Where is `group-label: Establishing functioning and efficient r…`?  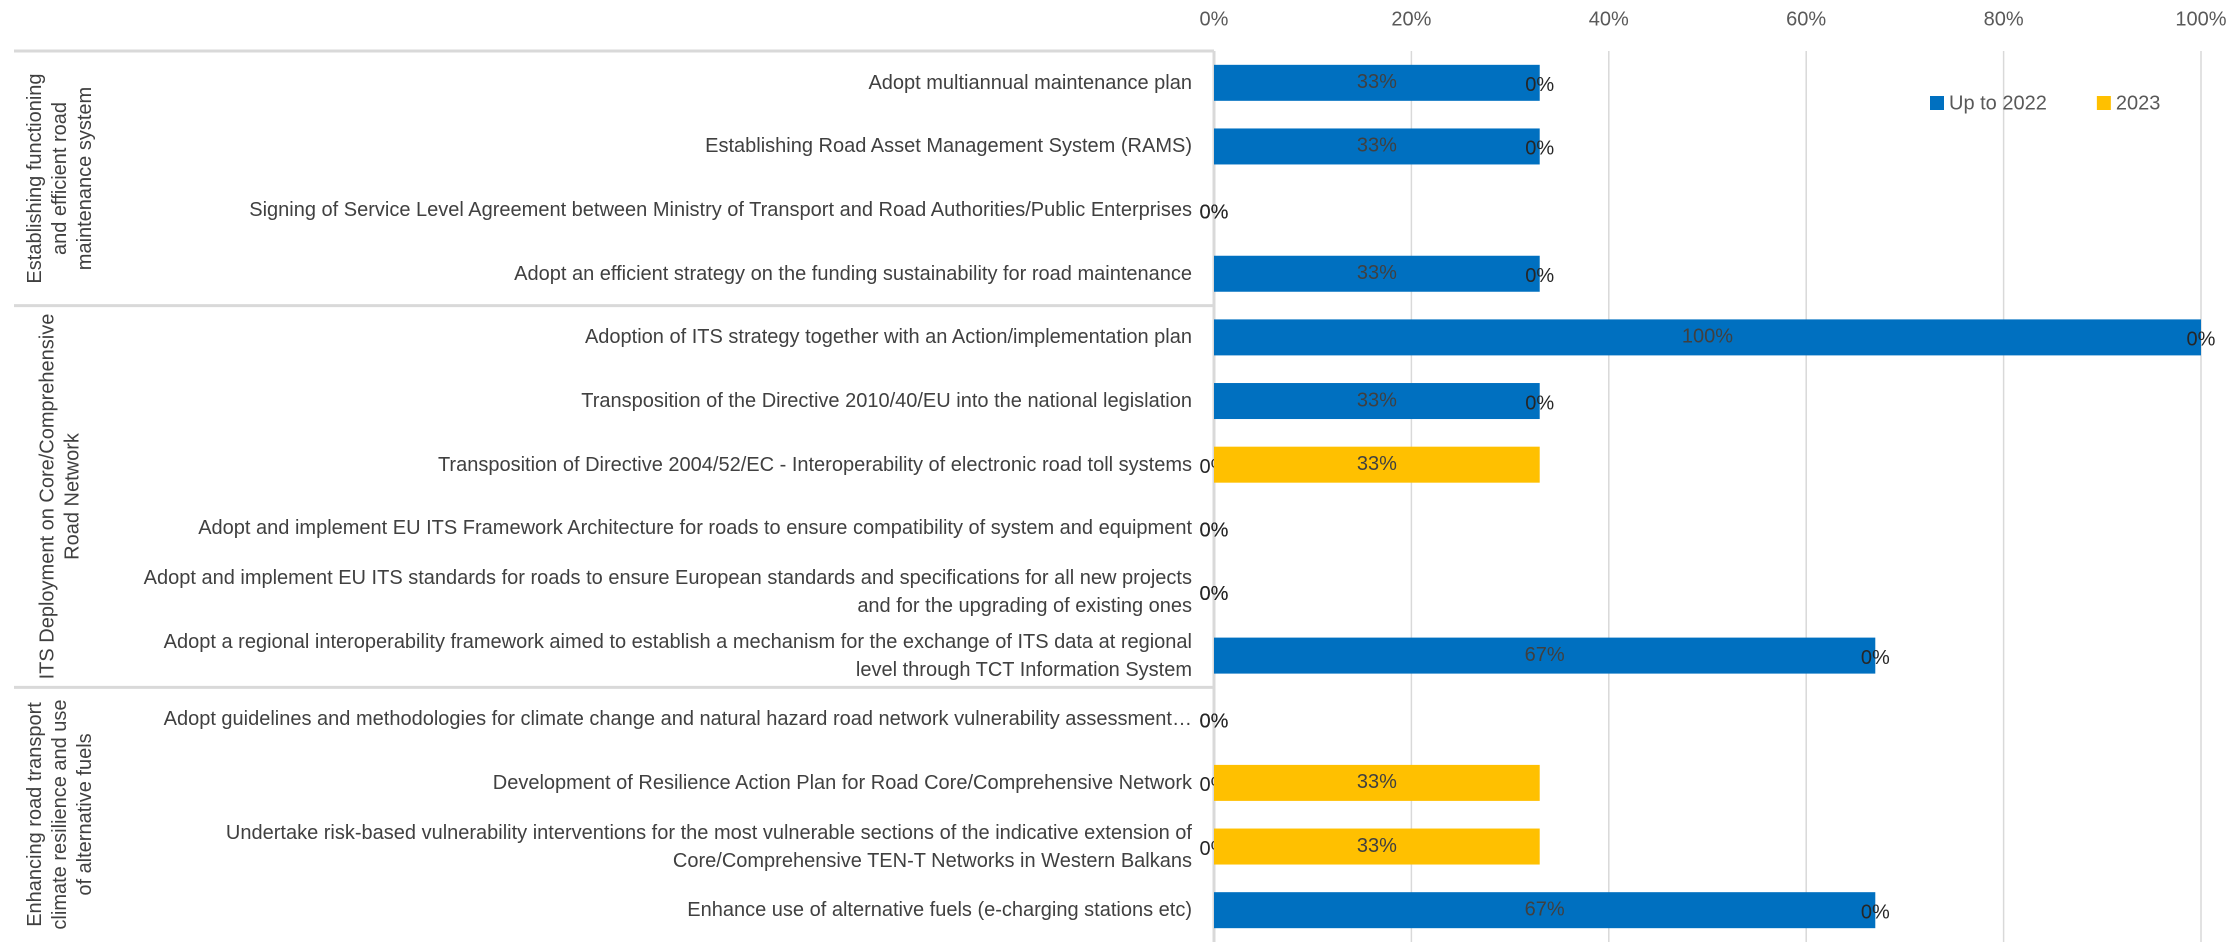
group-label: Establishing functioning and efficient r… is located at coordinates (59, 178).